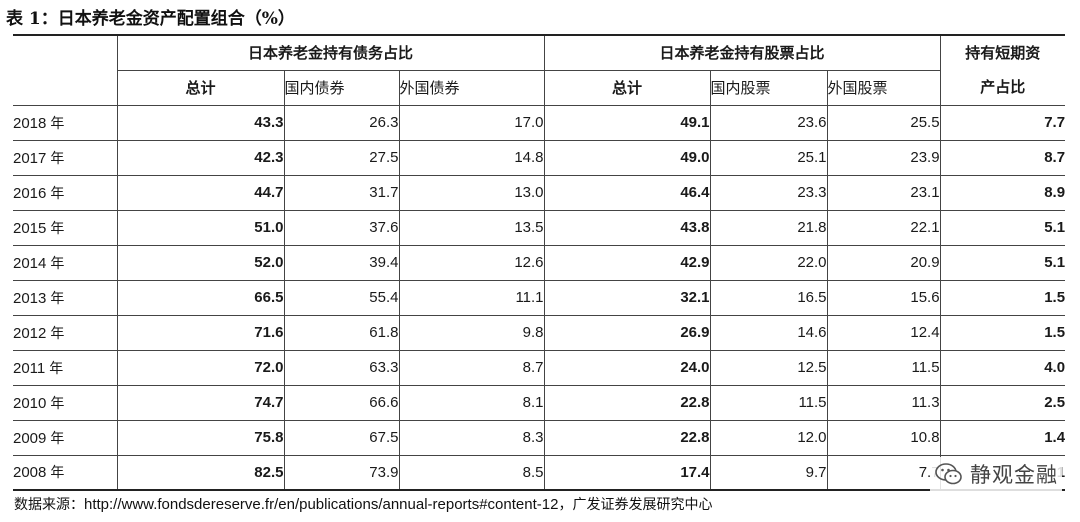 This screenshot has height=522, width=1080. Describe the element at coordinates (150, 19) in the screenshot. I see `table-title: 表 1：日本养老金资产配置组合（%）` at that location.